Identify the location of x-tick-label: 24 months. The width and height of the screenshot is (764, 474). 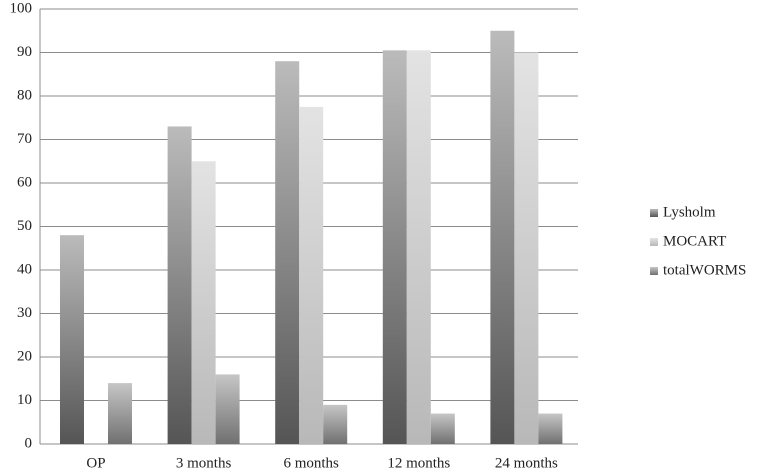
(526, 463).